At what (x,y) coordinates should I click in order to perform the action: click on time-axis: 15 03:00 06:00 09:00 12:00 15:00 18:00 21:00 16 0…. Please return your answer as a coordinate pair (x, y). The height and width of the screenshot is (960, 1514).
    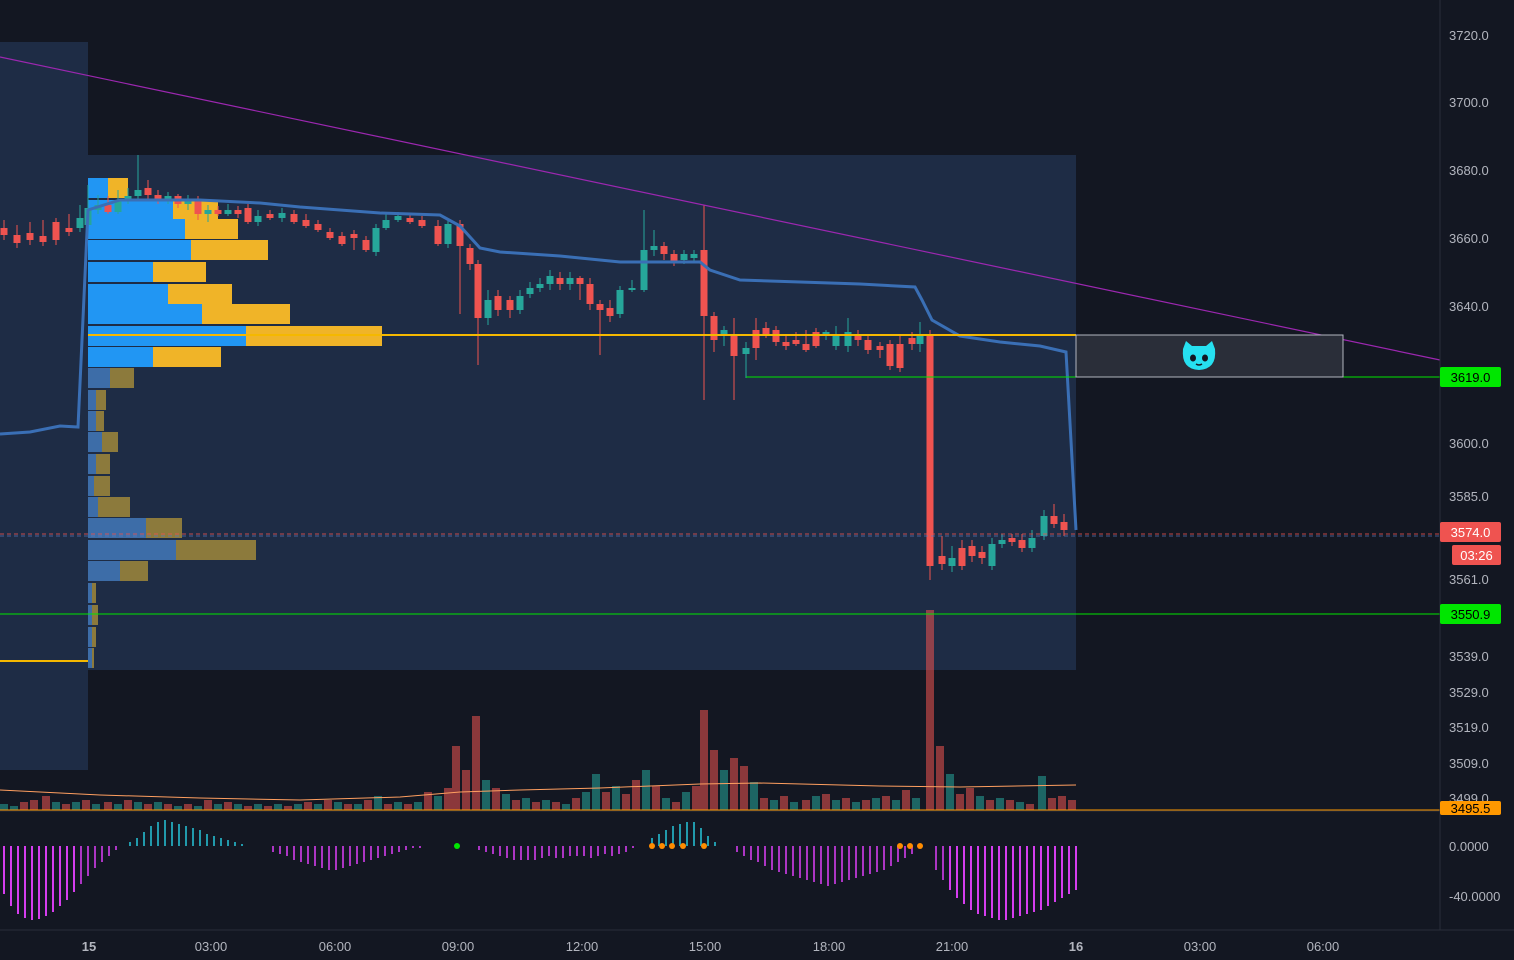
    Looking at the image, I should click on (711, 946).